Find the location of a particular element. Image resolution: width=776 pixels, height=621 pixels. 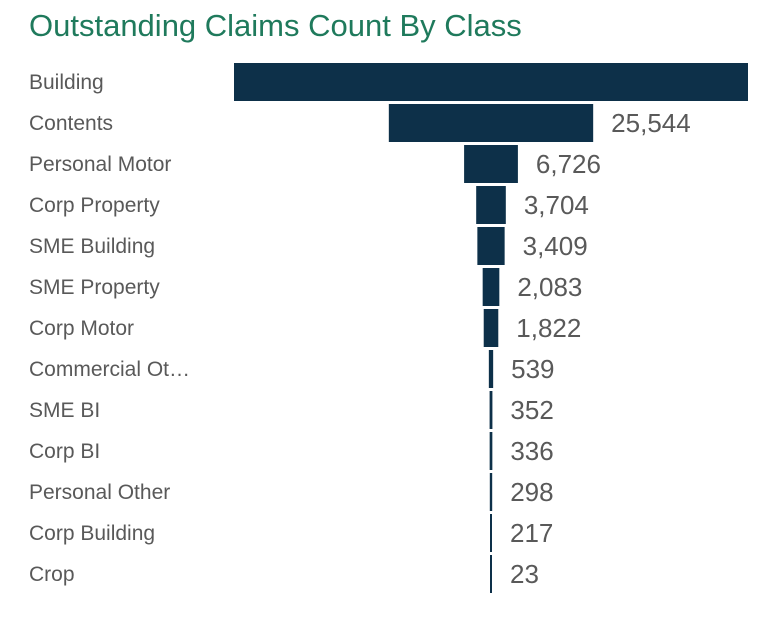

category-label: Corp BI is located at coordinates (64, 451).